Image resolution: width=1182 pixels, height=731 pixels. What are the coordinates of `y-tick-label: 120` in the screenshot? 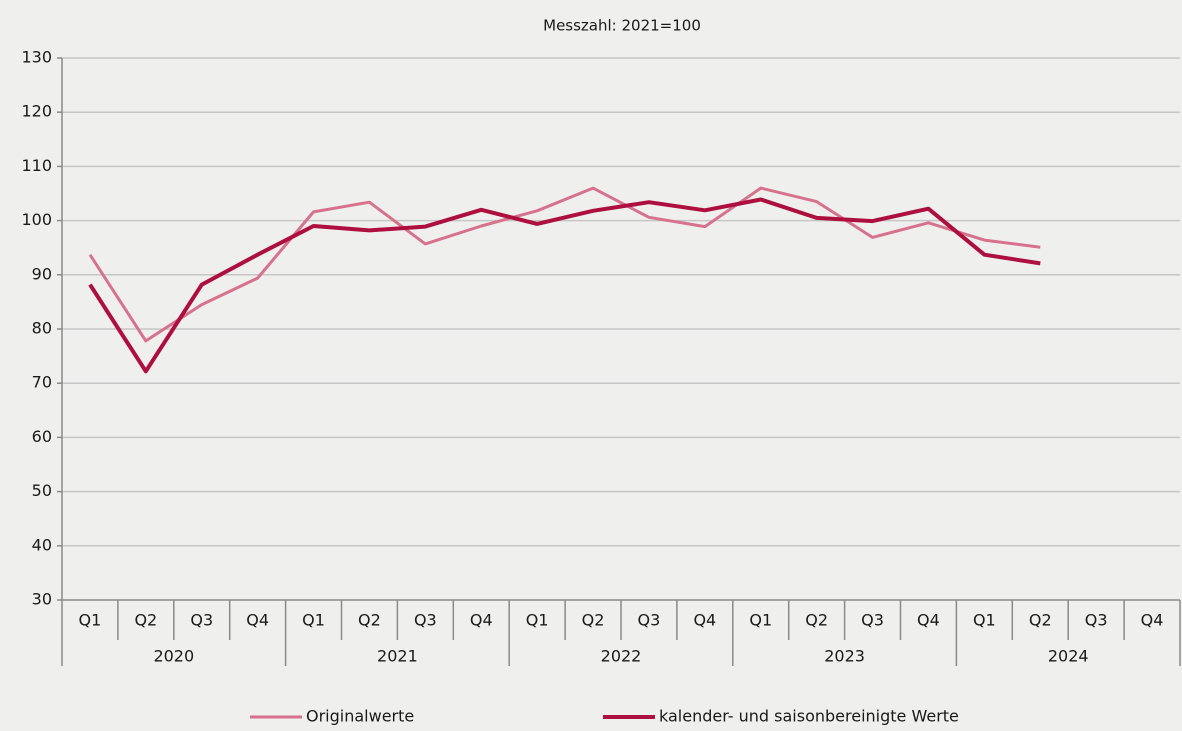 It's located at (36, 111).